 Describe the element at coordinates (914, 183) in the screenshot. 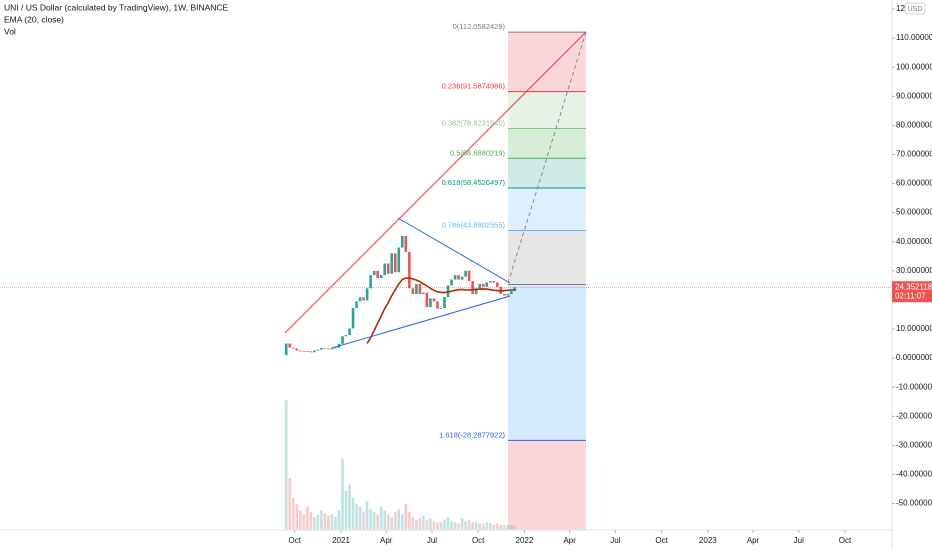

I see `y-tick-label: 60.0000000` at that location.